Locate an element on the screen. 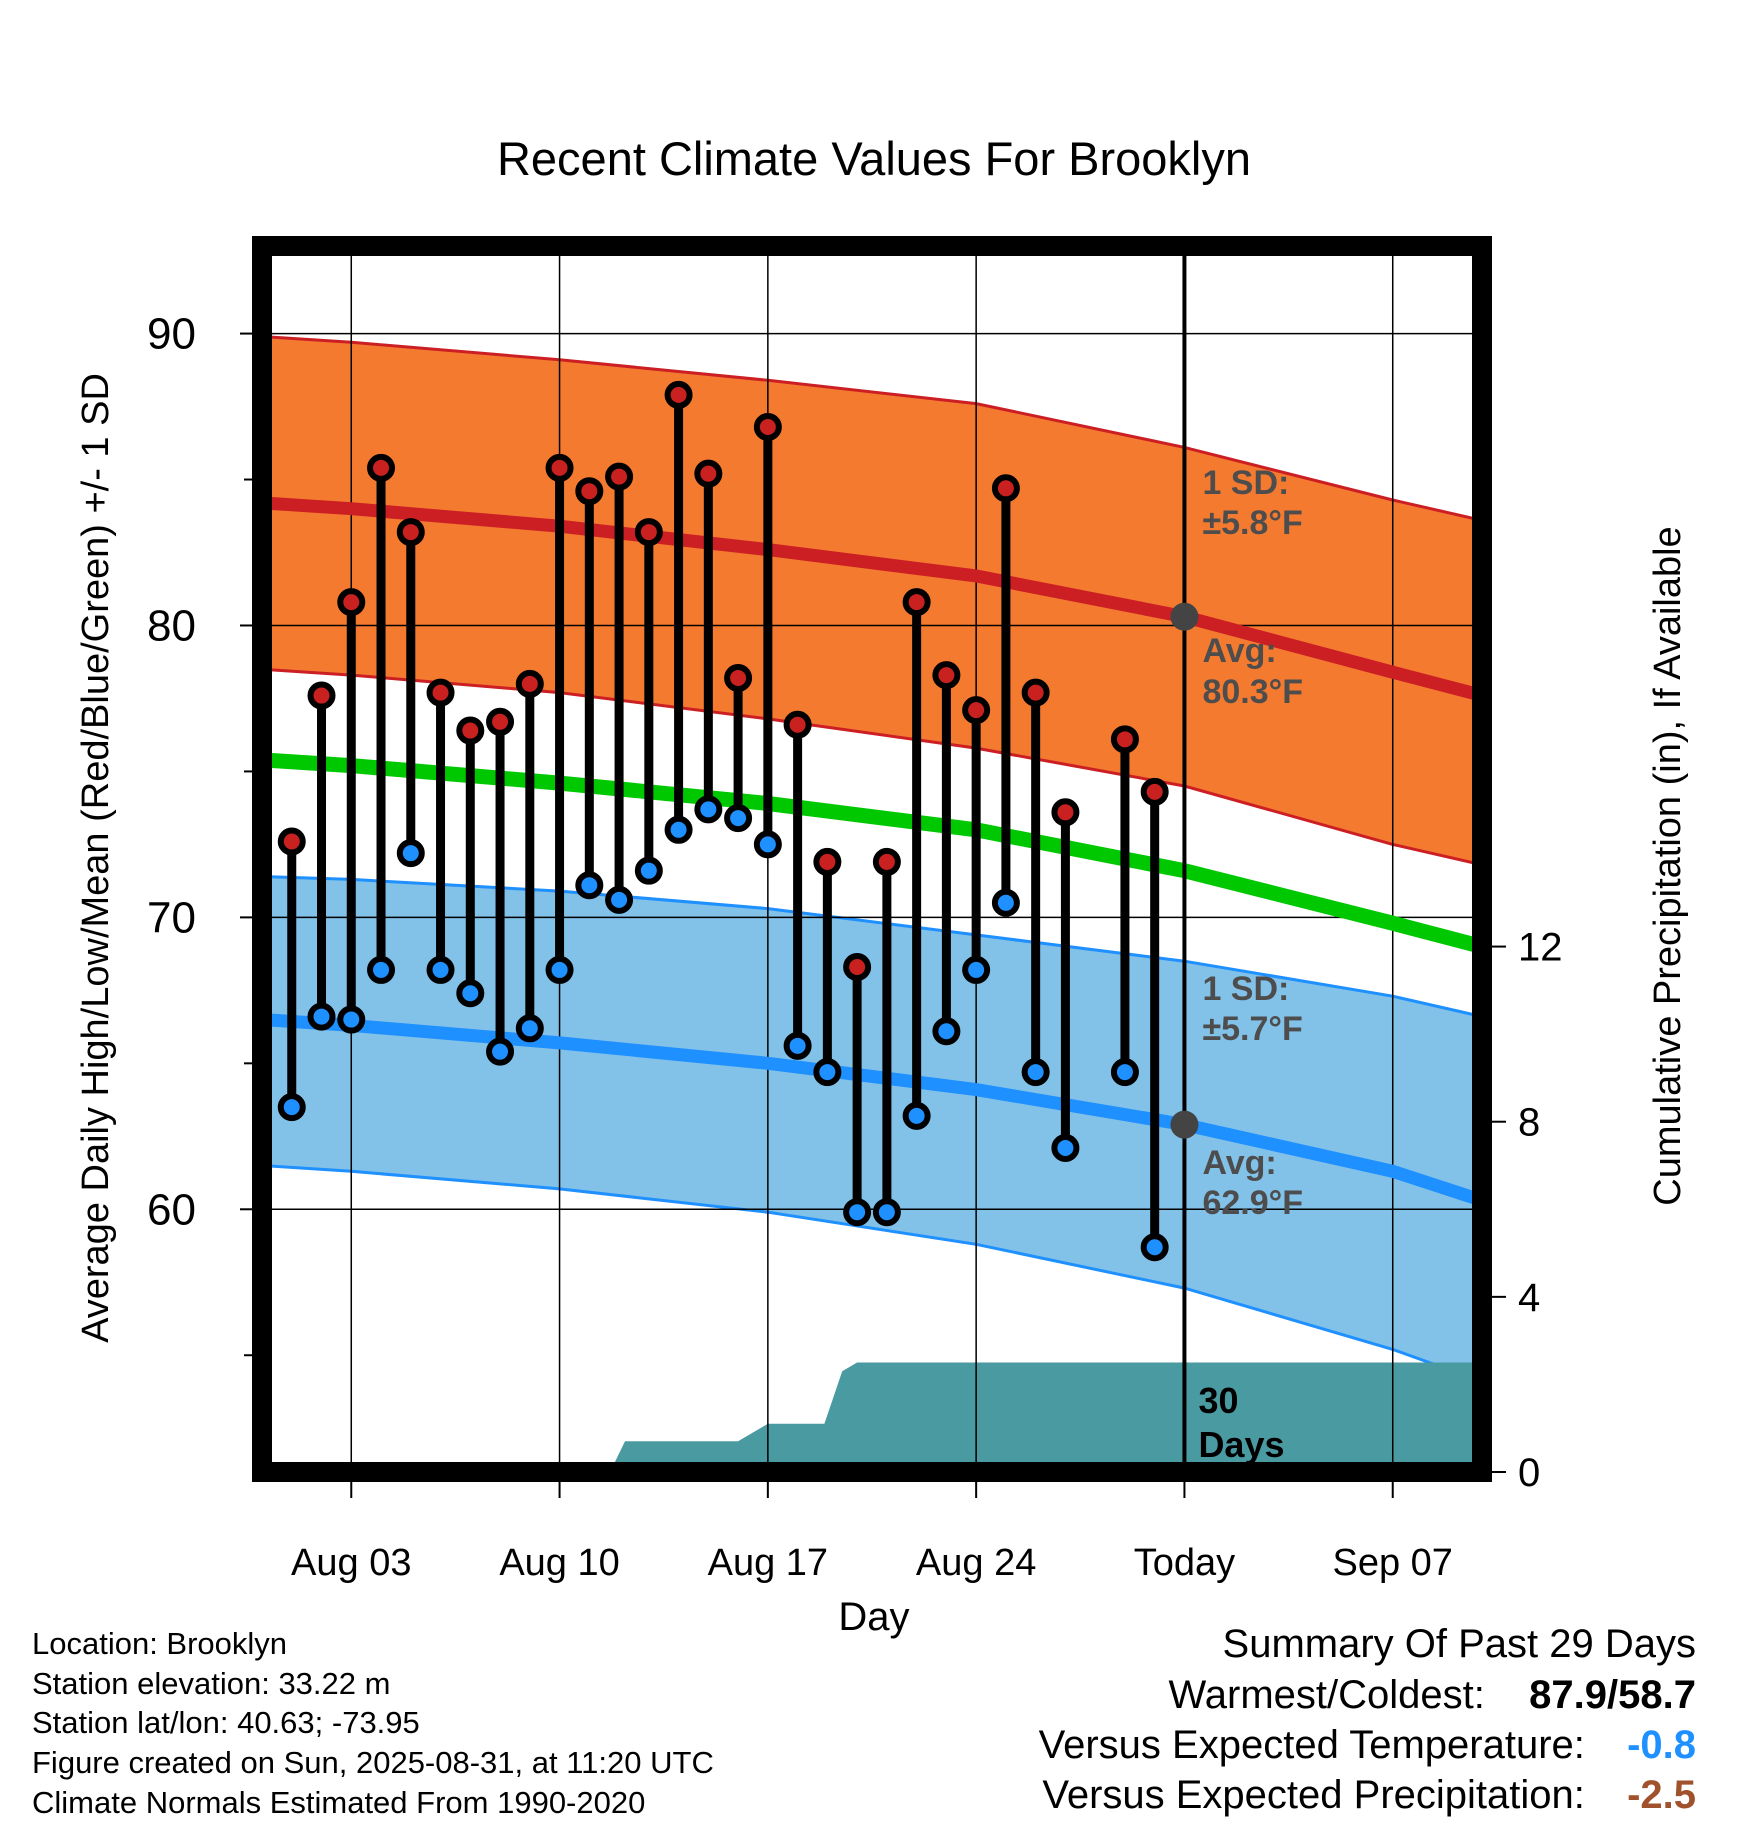 This screenshot has height=1828, width=1748. y-tick-label: 80 is located at coordinates (171, 625).